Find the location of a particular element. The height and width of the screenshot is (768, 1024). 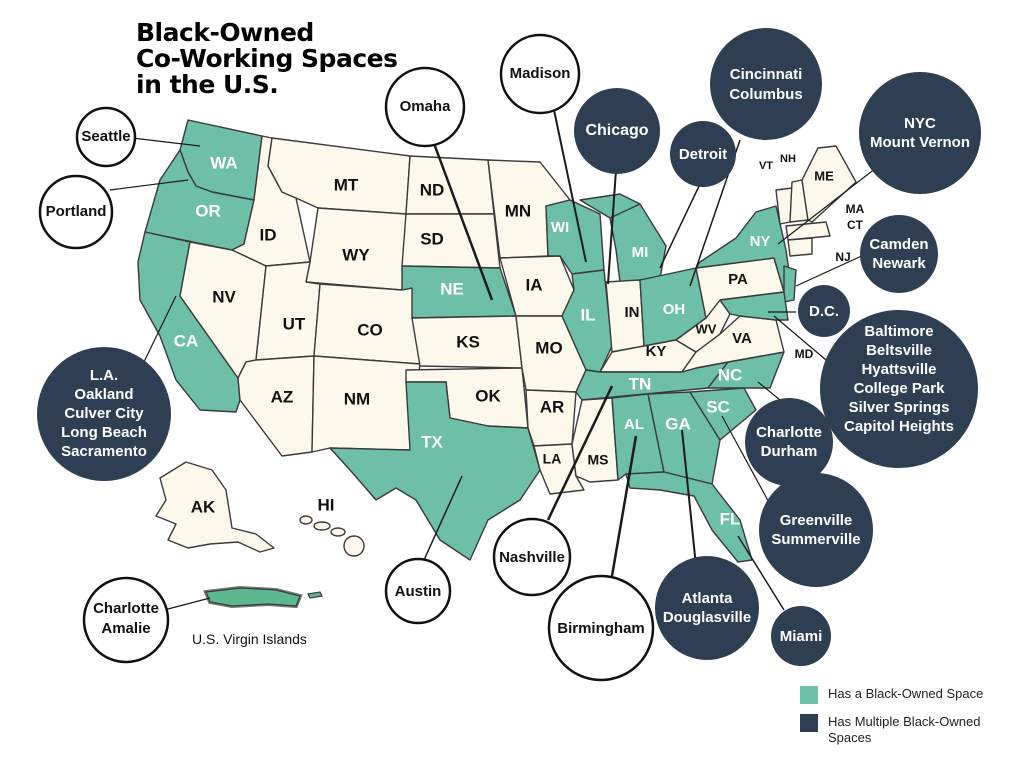

city-seattle: Seattle is located at coordinates (105, 136).